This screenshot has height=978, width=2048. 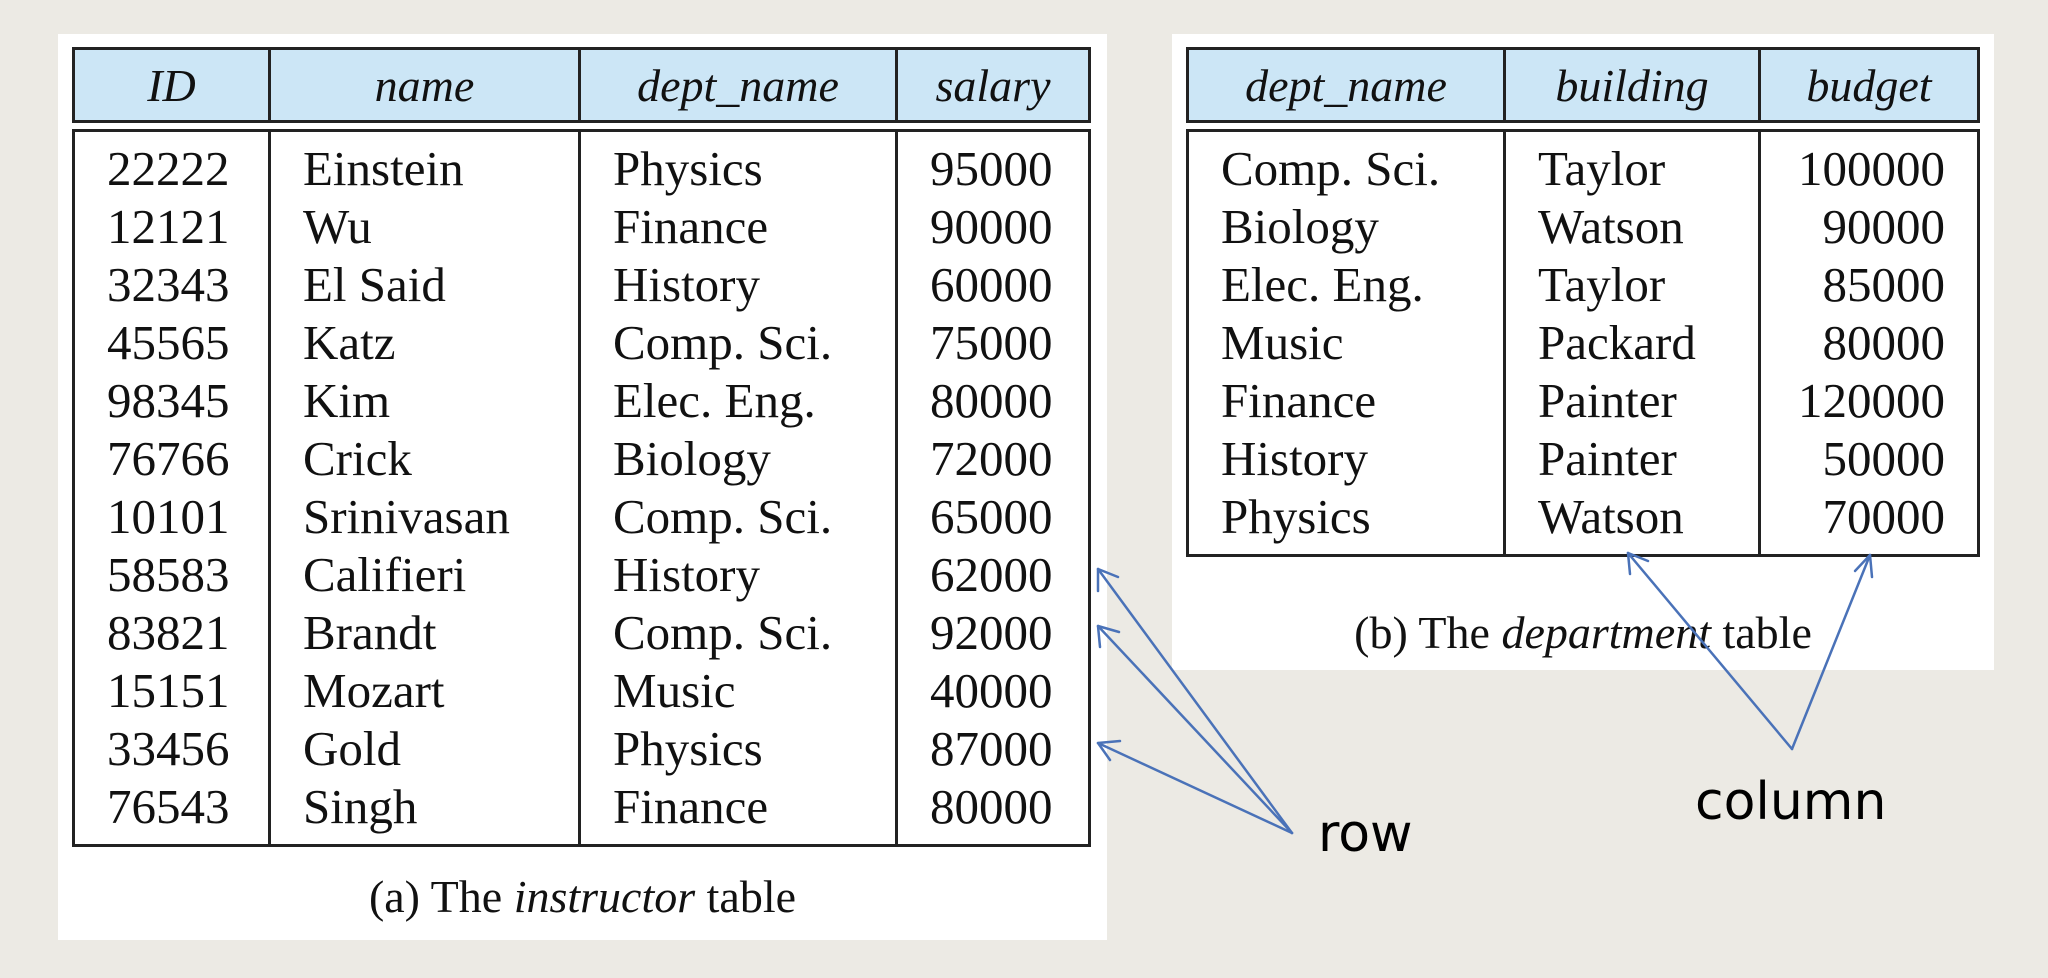 I want to click on table-row: 76543 Singh Finance 80000, so click(x=581, y=812).